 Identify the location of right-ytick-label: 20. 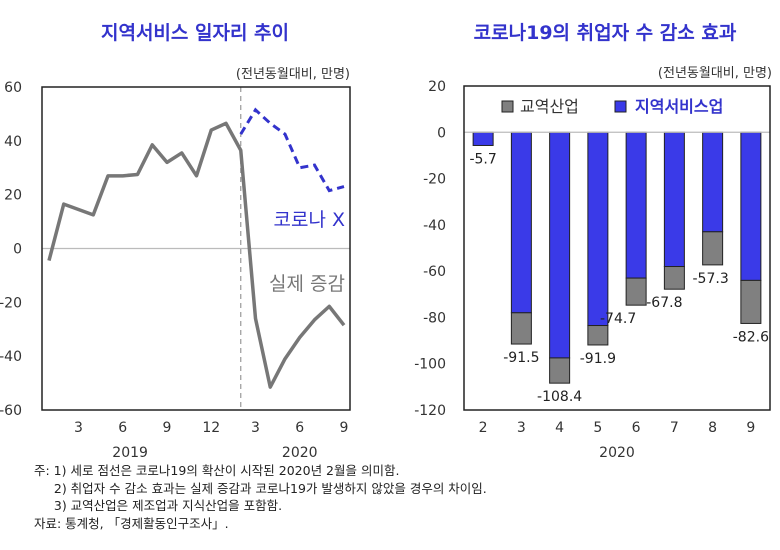
(437, 87).